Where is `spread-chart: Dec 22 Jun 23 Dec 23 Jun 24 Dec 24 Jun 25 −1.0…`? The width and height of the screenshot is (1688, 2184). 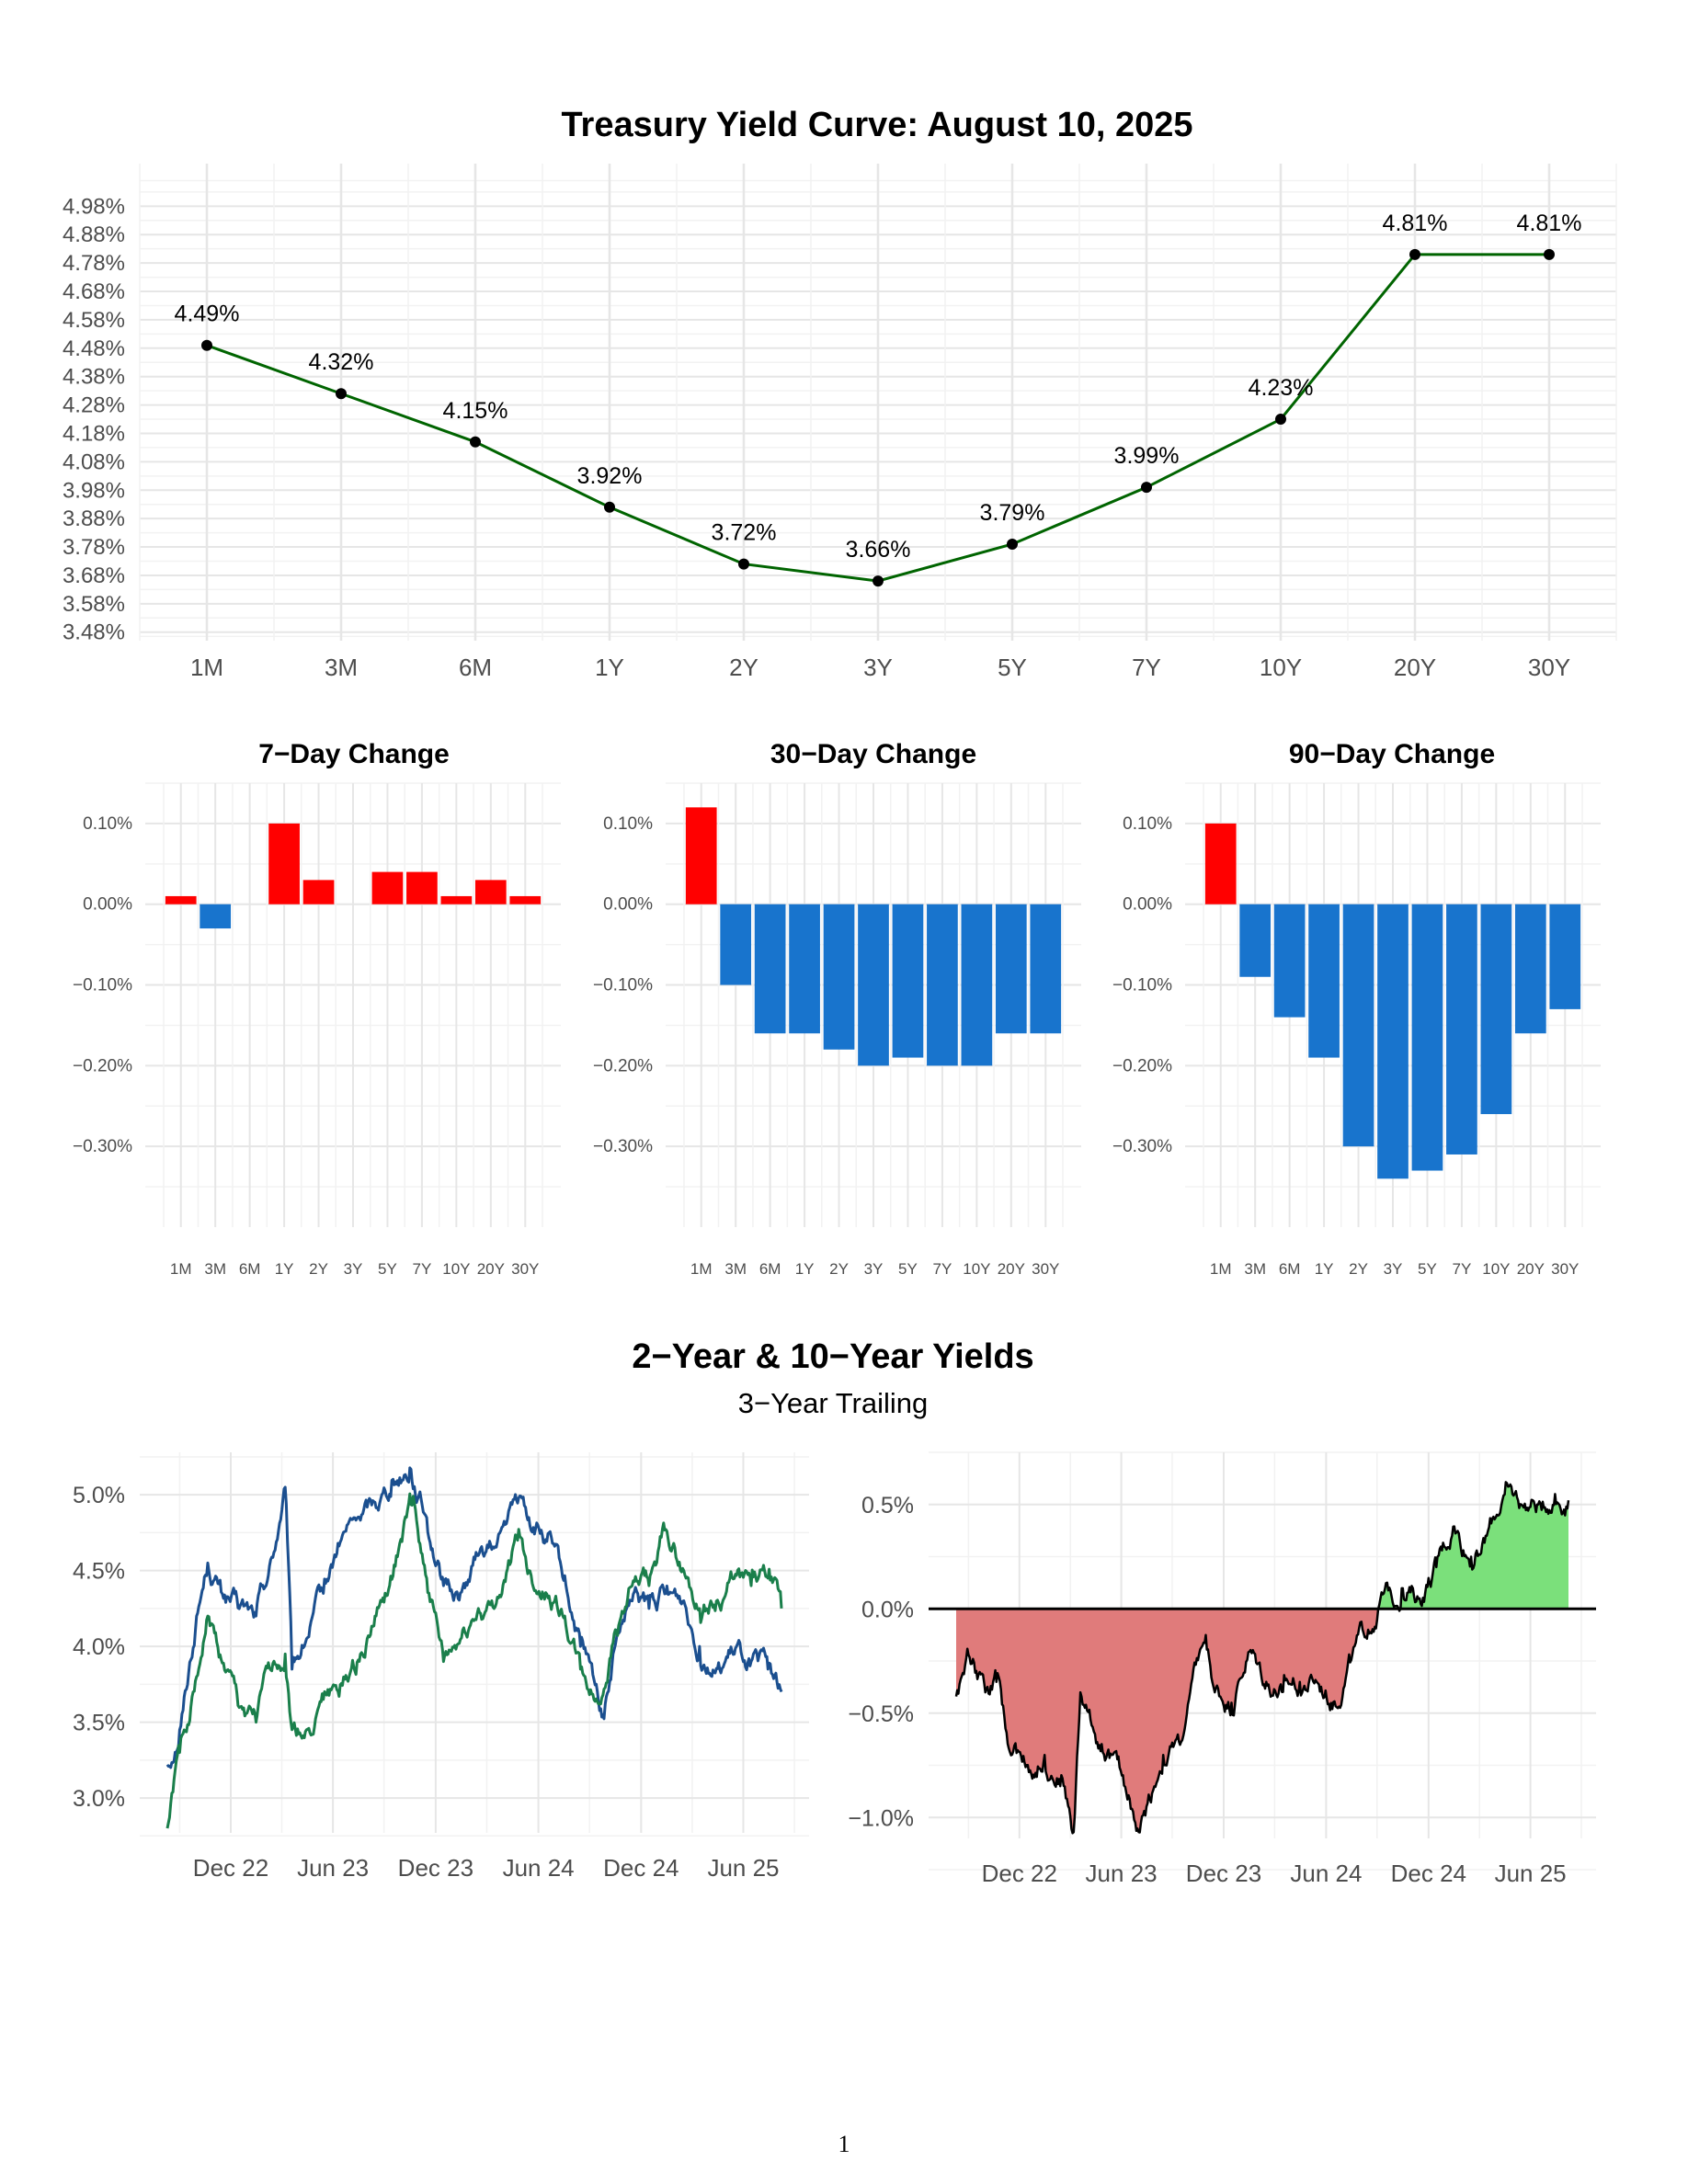
spread-chart: Dec 22 Jun 23 Dec 23 Jun 24 Dec 24 Jun 25 −1.0… is located at coordinates (1222, 1669).